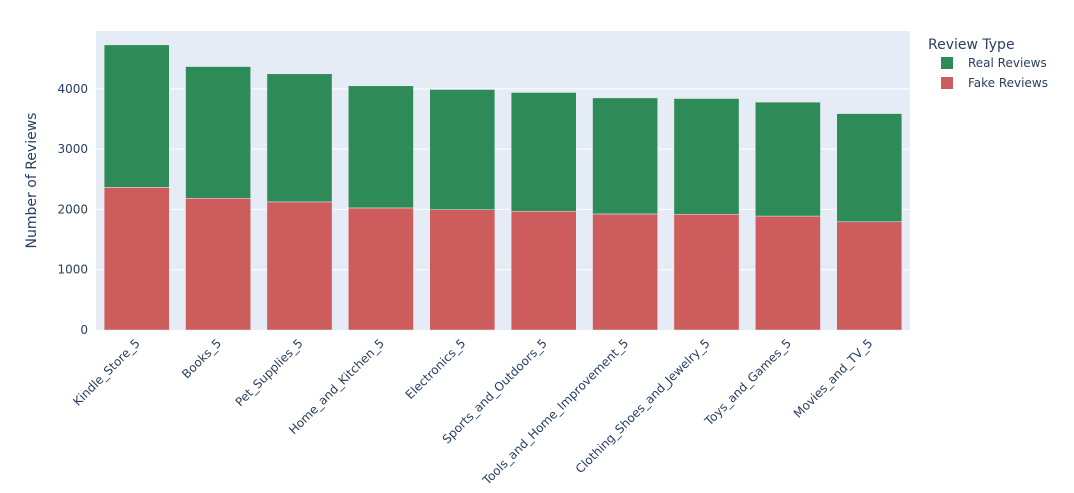 This screenshot has height=493, width=1074. What do you see at coordinates (747, 382) in the screenshot?
I see `x-tick-label-Toys_and_Games_5: Toys_and_Games_5` at bounding box center [747, 382].